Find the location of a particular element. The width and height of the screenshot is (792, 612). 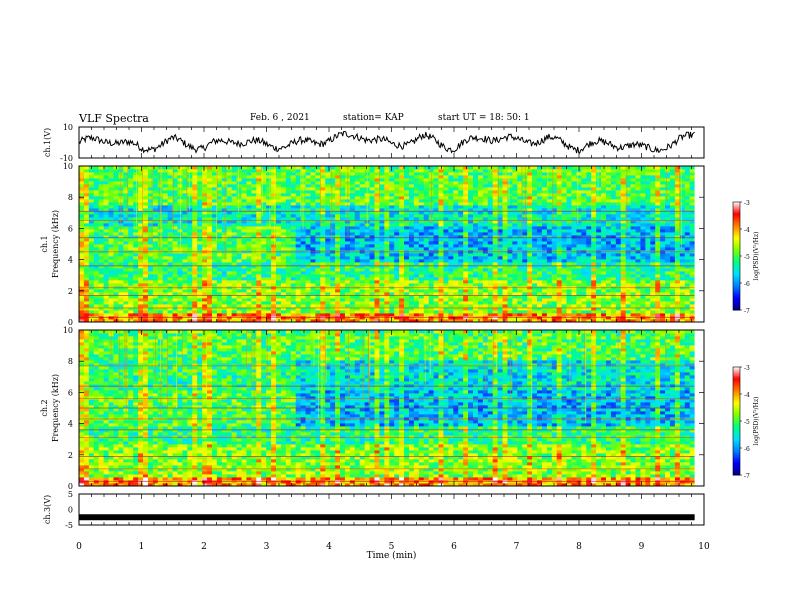

chart-title: VLF Spectra is located at coordinates (114, 118).